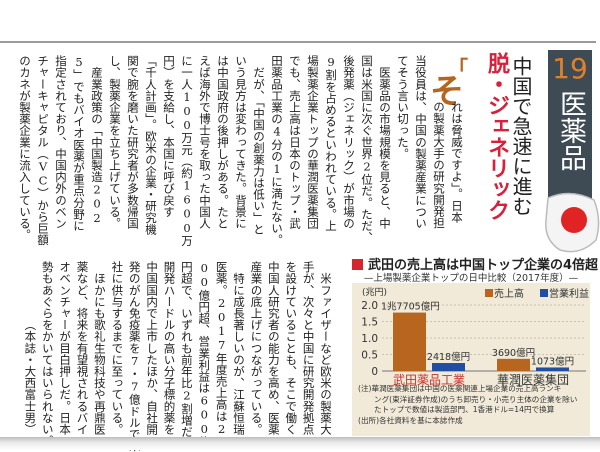 This screenshot has width=600, height=452. Describe the element at coordinates (410, 307) in the screenshot. I see `bar-data-label: 1兆7705億円` at that location.